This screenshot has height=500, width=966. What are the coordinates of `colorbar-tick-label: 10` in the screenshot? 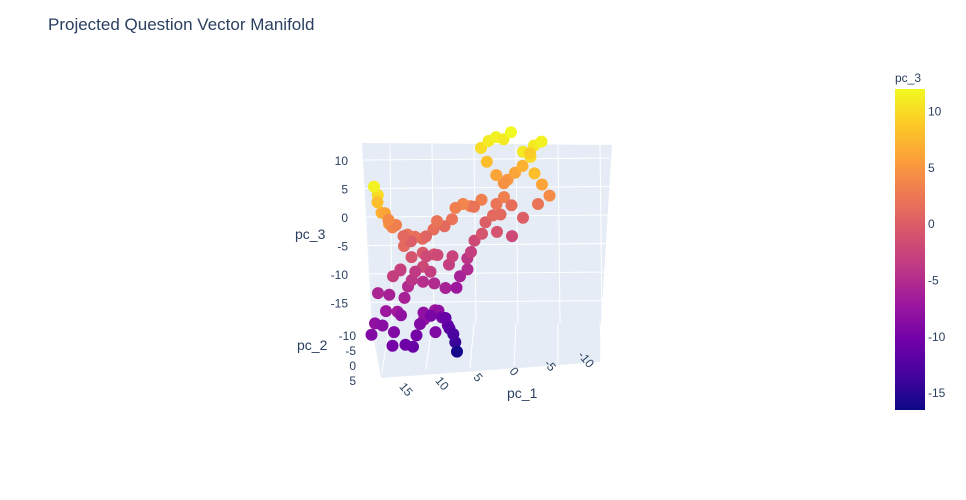 It's located at (935, 112).